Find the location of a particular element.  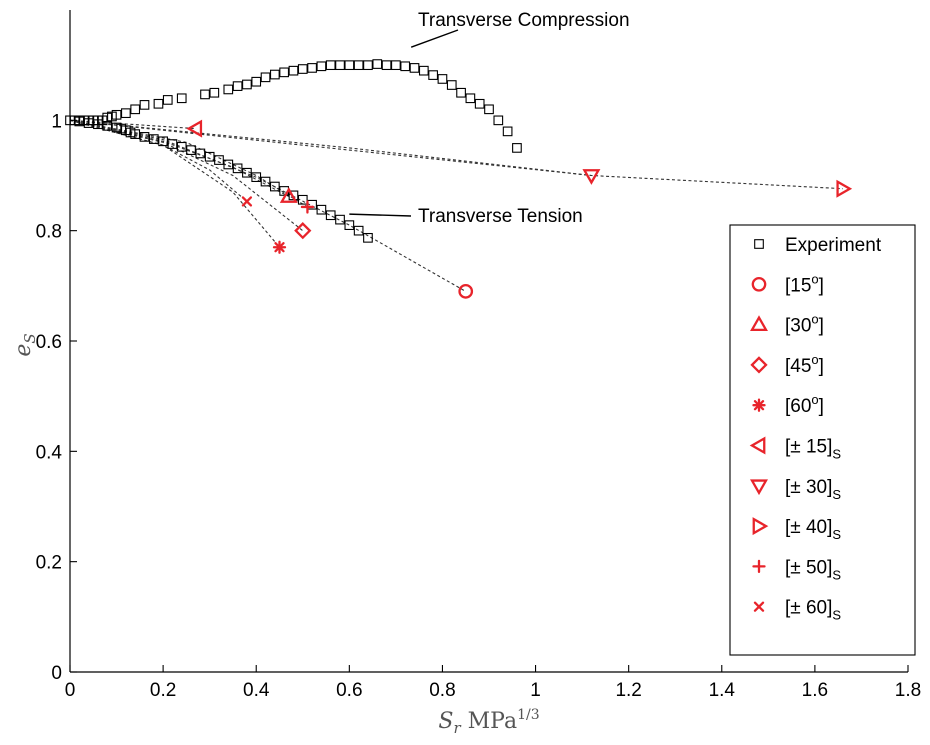

x-tick-label: 0 is located at coordinates (70, 690).